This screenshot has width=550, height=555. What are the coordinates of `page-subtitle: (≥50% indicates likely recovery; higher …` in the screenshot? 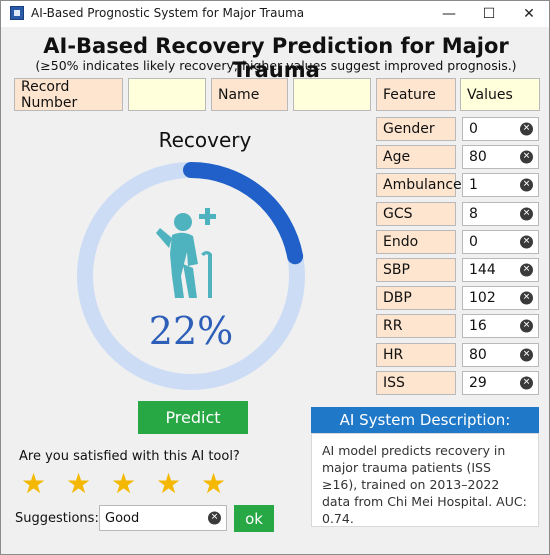 It's located at (276, 65).